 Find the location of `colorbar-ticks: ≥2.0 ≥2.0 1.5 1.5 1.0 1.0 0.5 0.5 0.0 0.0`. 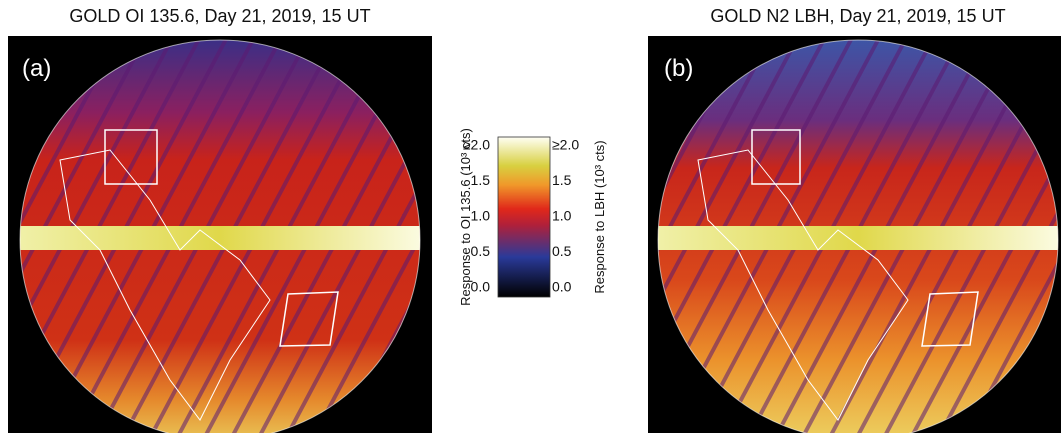

colorbar-ticks: ≥2.0 ≥2.0 1.5 1.5 1.0 1.0 0.5 0.5 0.0 0.0 is located at coordinates (521, 216).